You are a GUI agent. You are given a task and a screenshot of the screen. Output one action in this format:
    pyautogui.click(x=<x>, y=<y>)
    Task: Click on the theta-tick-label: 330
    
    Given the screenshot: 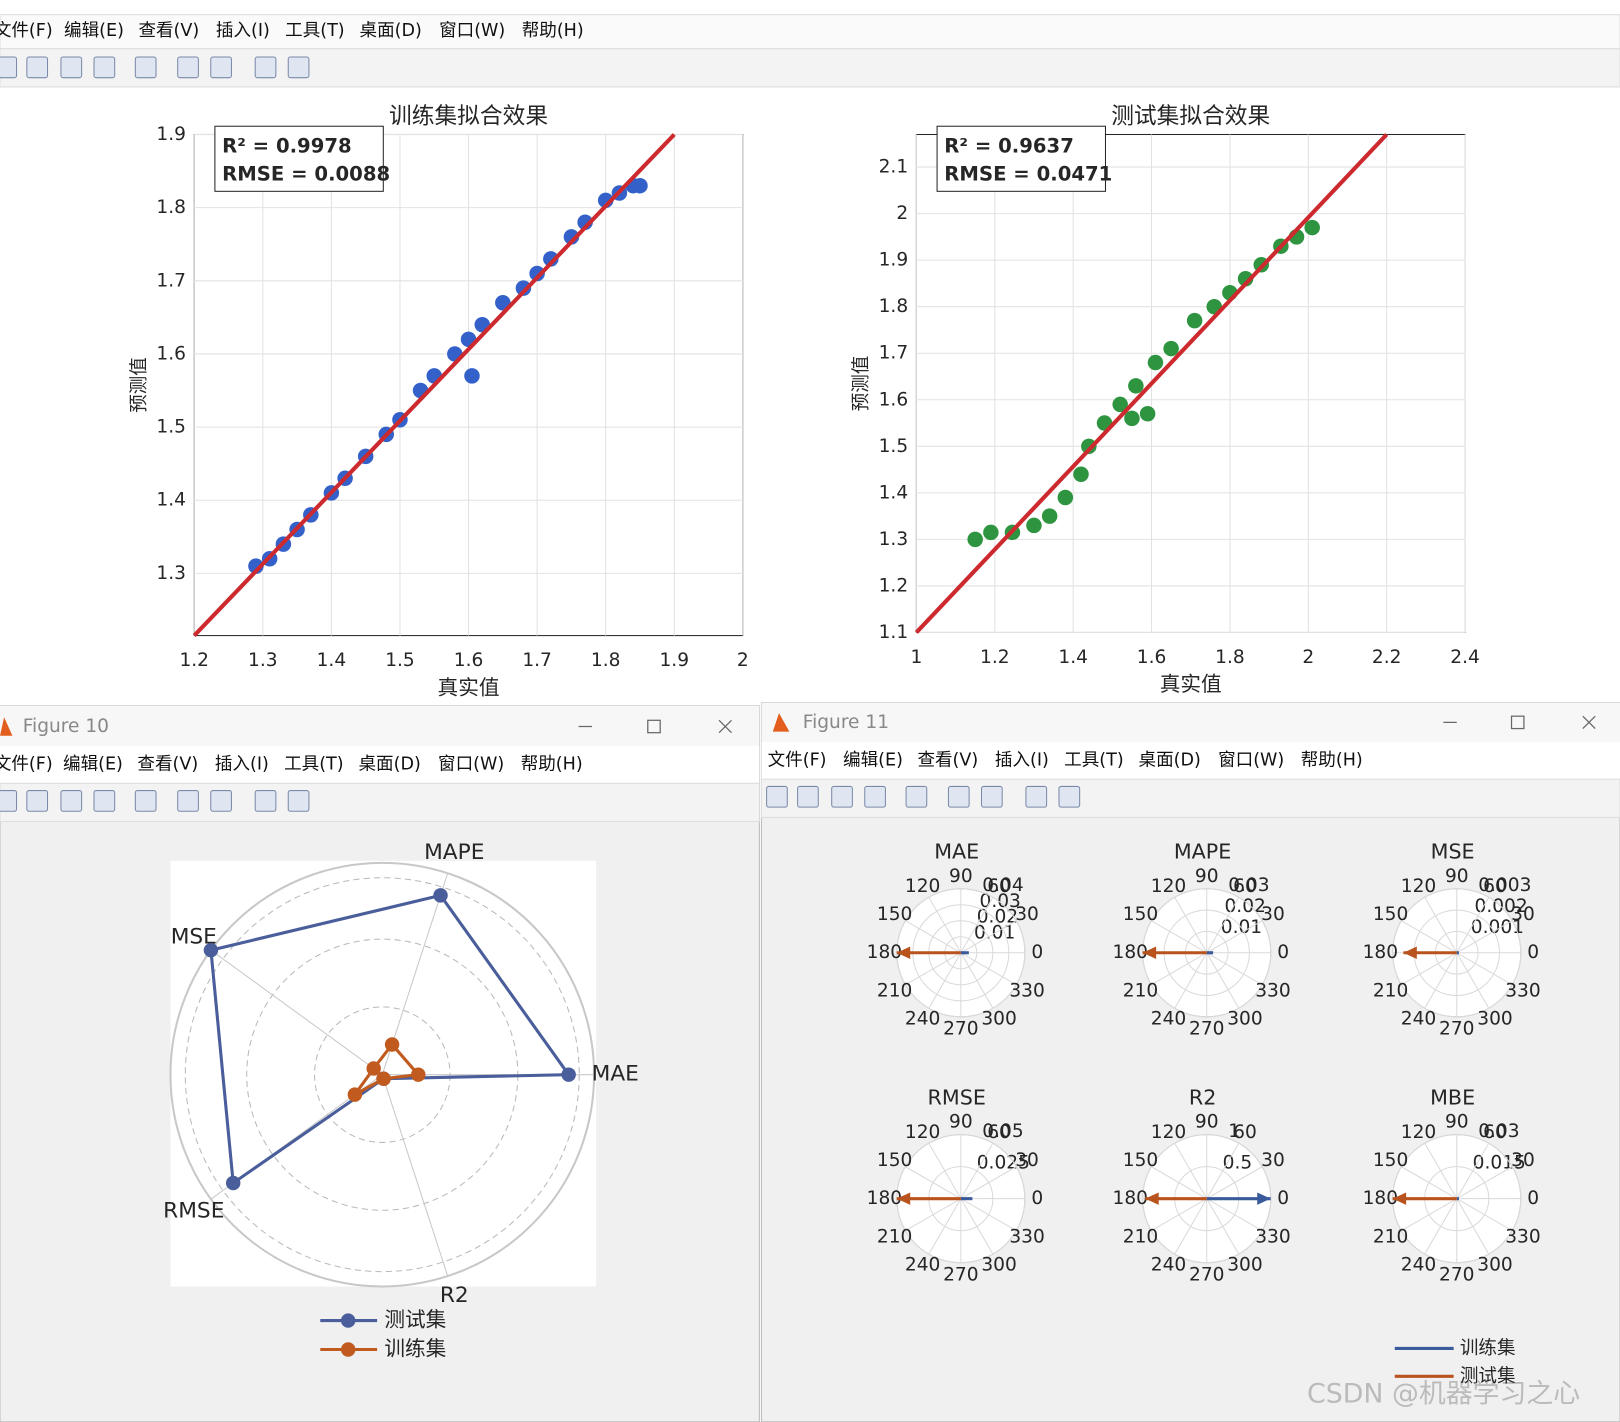 What is the action you would take?
    pyautogui.click(x=1522, y=1236)
    